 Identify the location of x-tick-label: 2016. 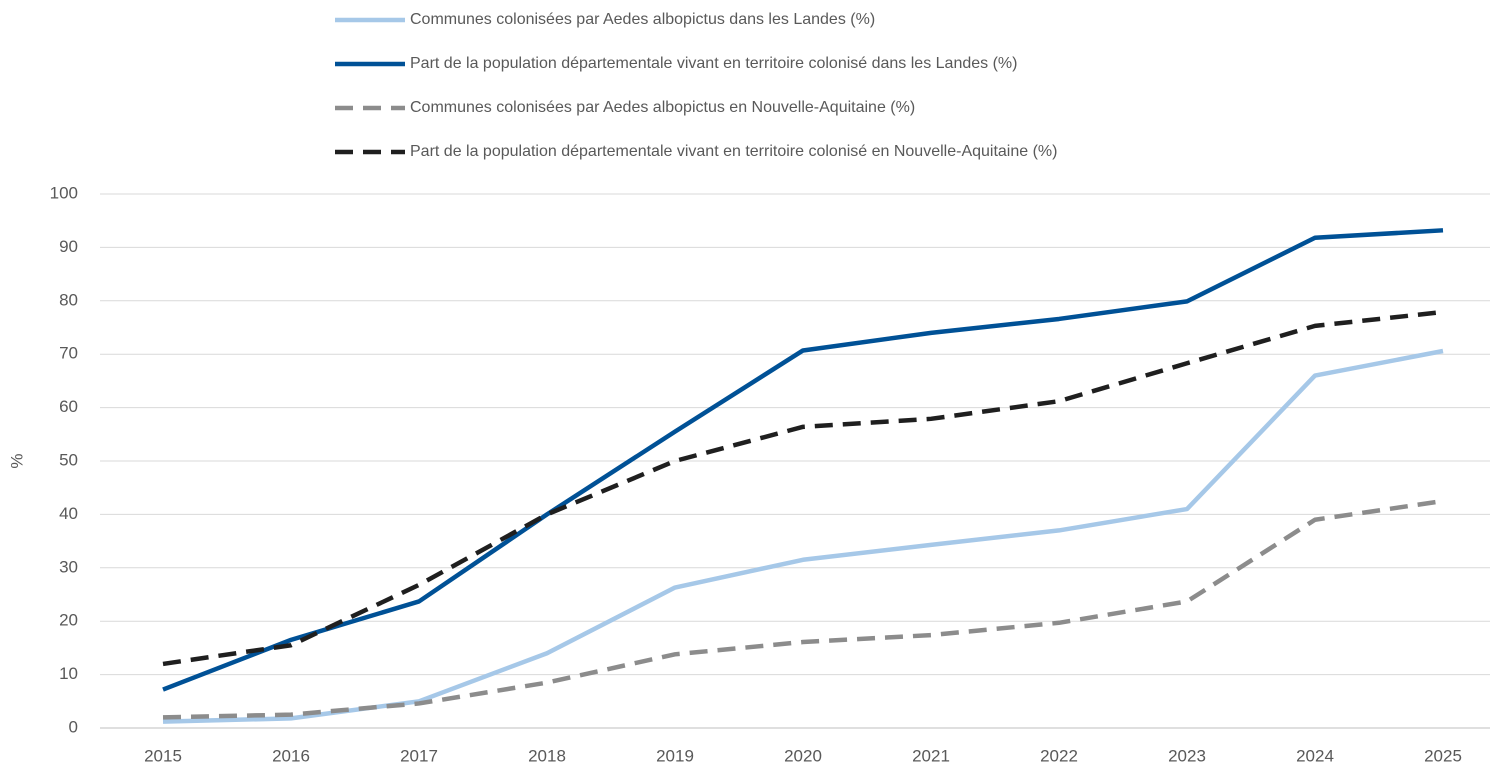
(291, 755).